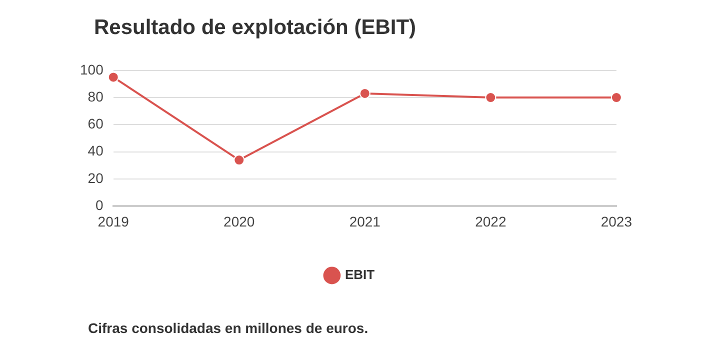 This screenshot has height=358, width=713. I want to click on x-tick-label: 2020, so click(239, 221).